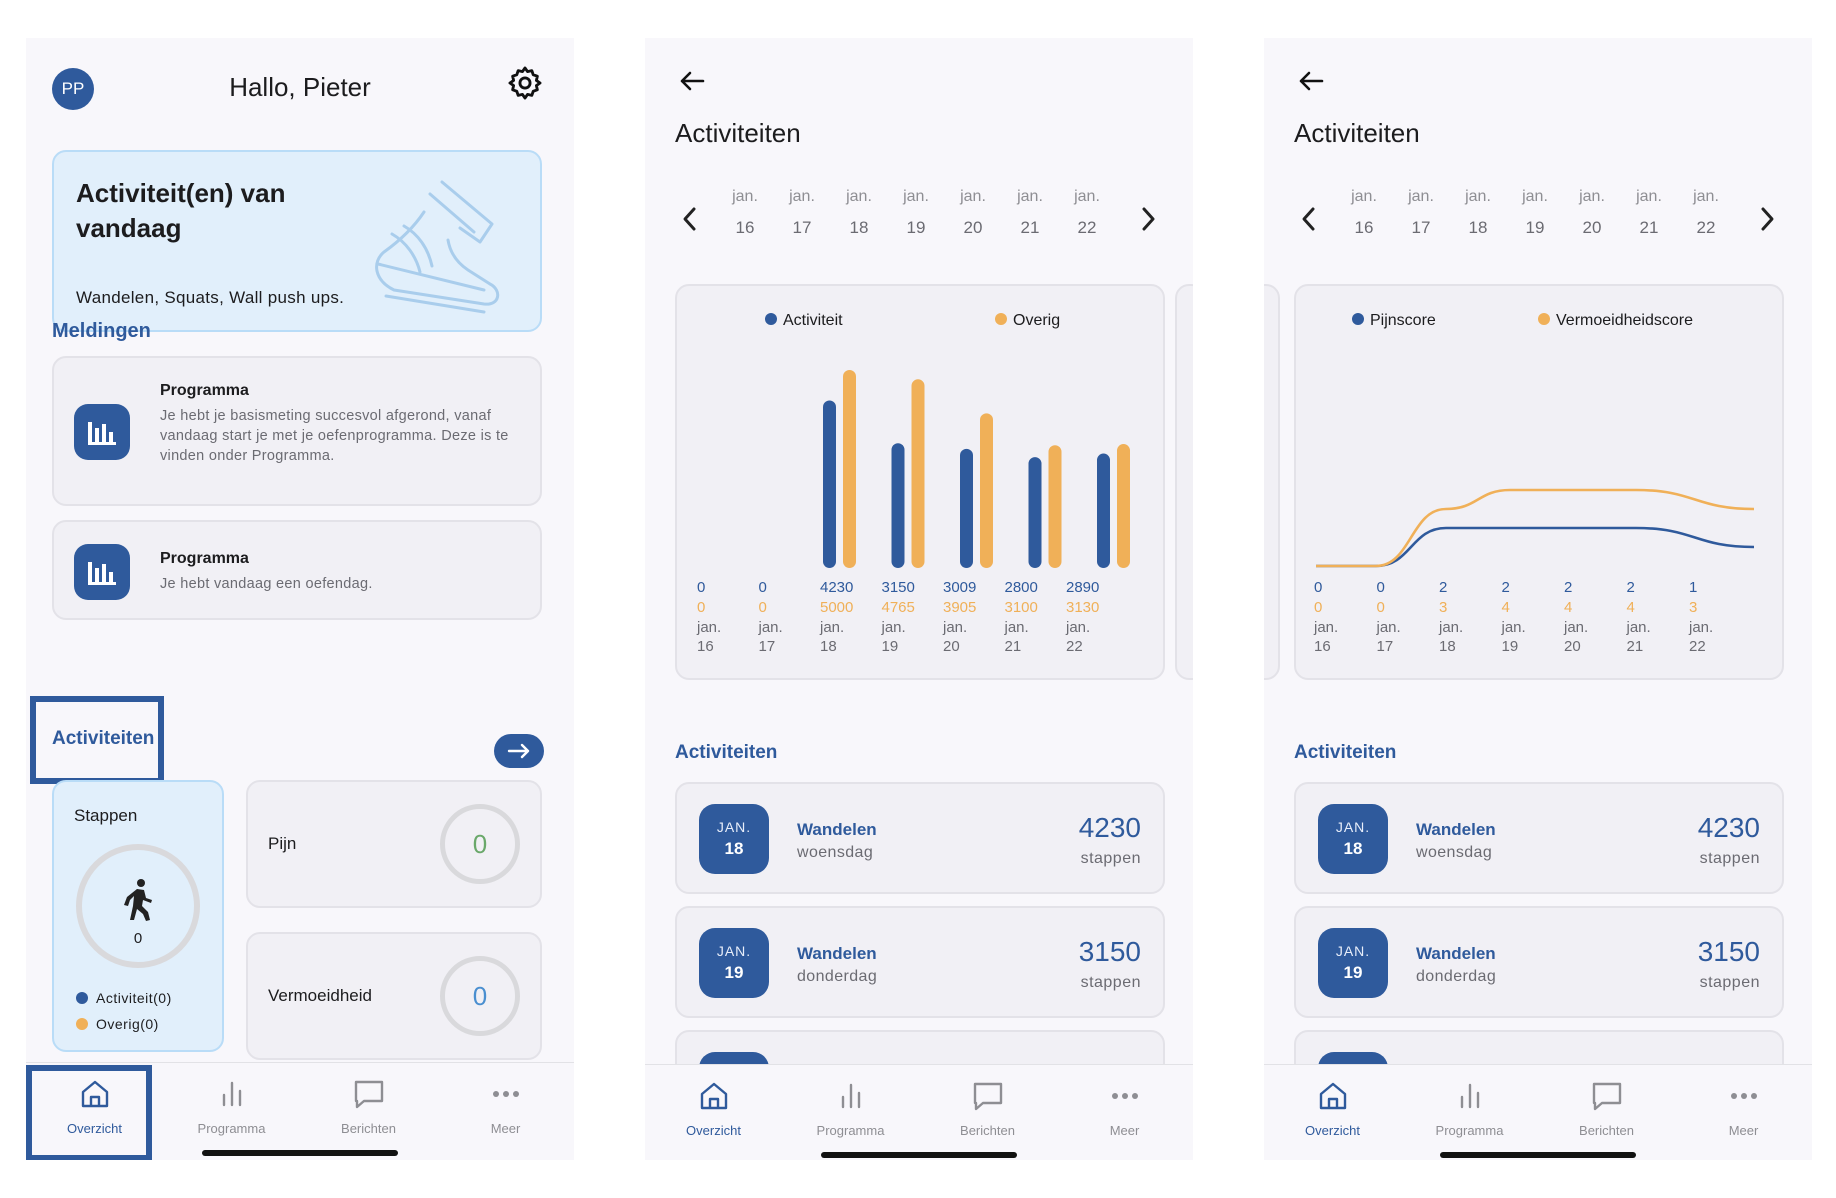 This screenshot has height=1198, width=1836. Describe the element at coordinates (1728, 827) in the screenshot. I see `activity-value: 4230` at that location.